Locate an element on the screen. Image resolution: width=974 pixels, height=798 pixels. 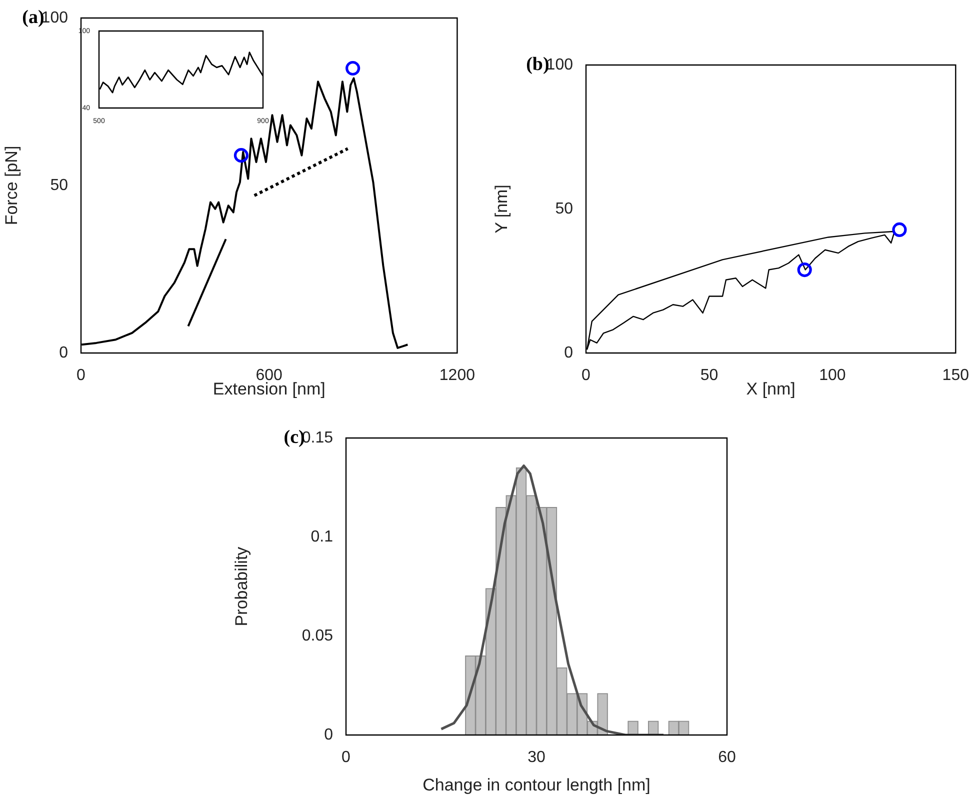
x-axis-title: Change in contour length [nm] is located at coordinates (536, 784).